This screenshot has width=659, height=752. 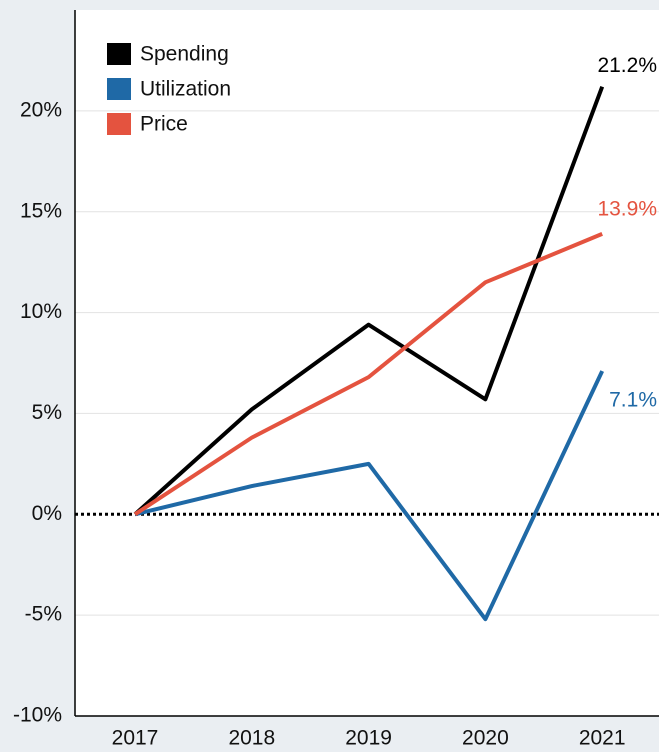 What do you see at coordinates (41, 109) in the screenshot?
I see `y-tick-label: 20%` at bounding box center [41, 109].